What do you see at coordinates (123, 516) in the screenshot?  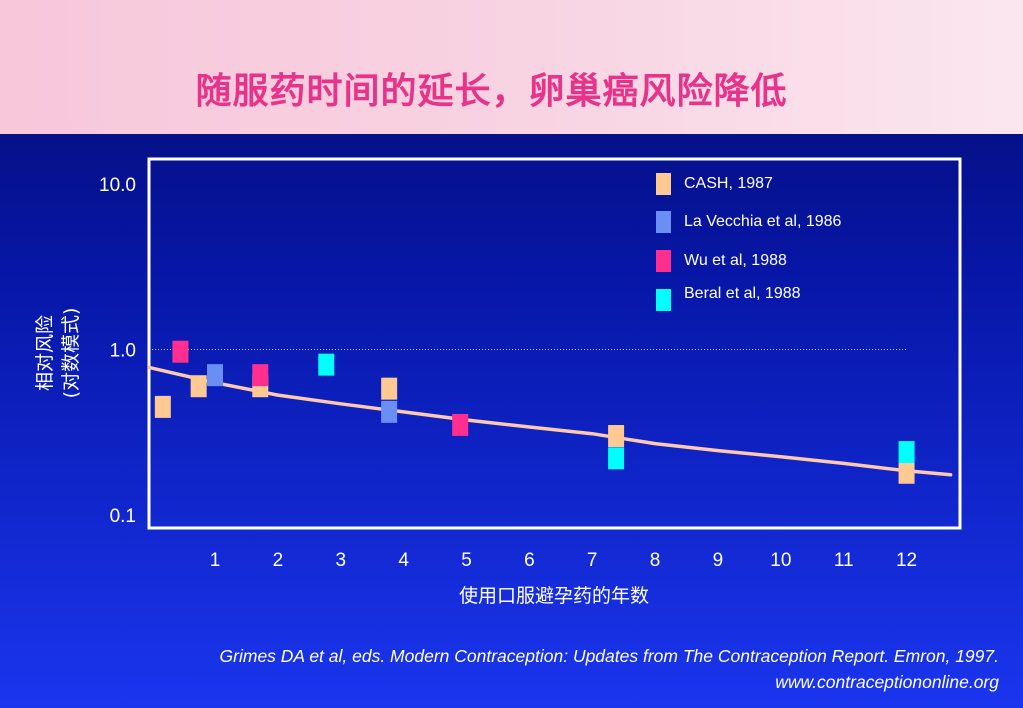 I see `y-tick-label: 0.1` at bounding box center [123, 516].